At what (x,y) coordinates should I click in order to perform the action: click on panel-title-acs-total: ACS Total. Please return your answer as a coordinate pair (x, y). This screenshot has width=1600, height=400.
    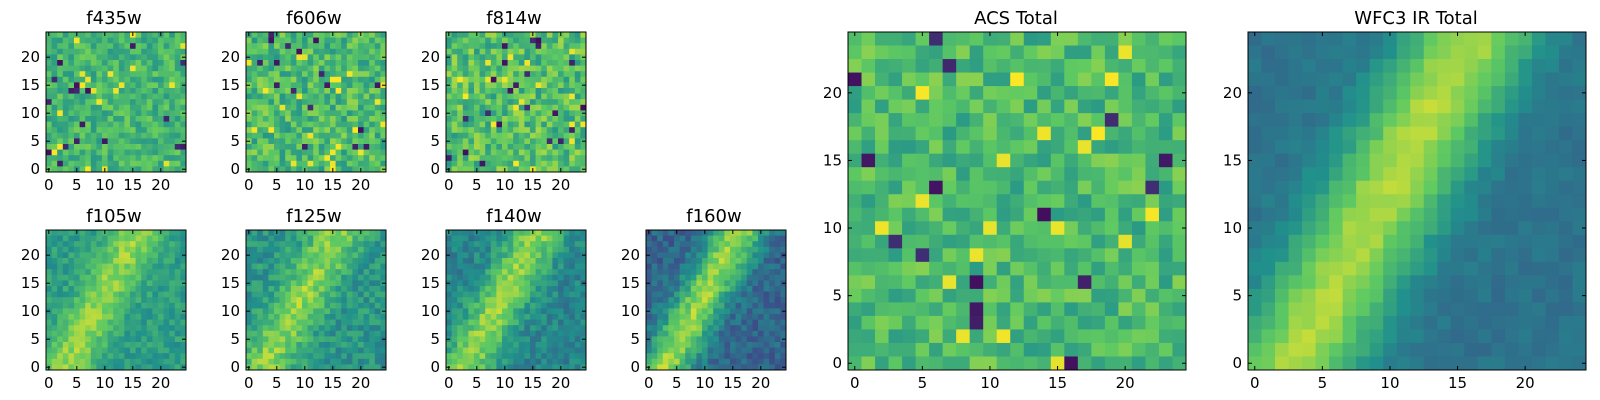
    Looking at the image, I should click on (1016, 18).